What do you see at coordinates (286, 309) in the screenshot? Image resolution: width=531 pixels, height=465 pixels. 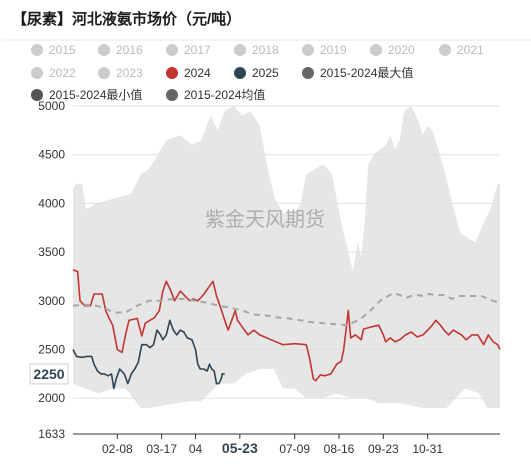 I see `series-line-2015-2024均值` at bounding box center [286, 309].